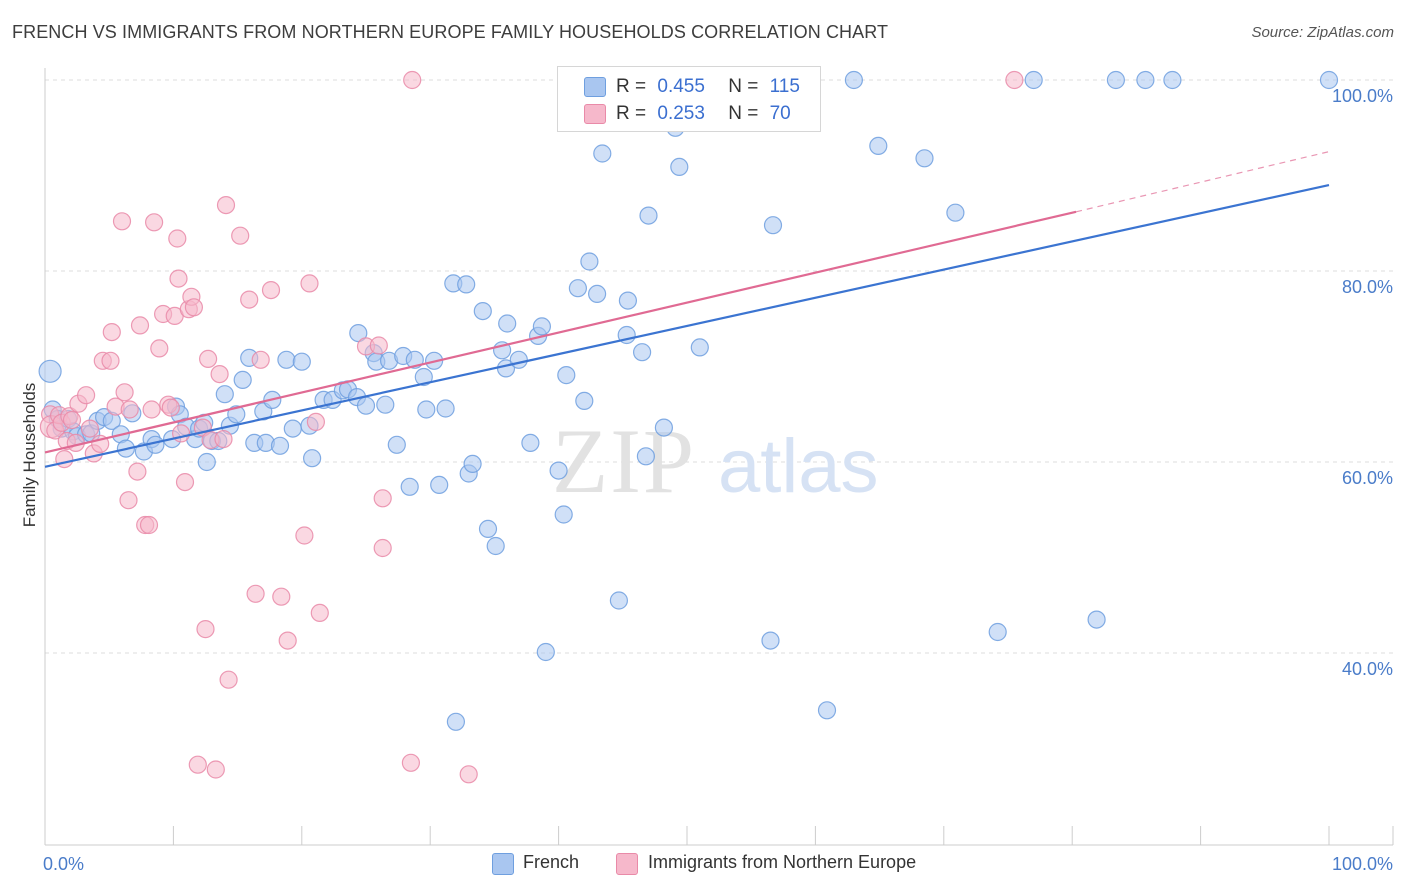 The width and height of the screenshot is (1406, 892). What do you see at coordinates (798, 466) in the screenshot?
I see `watermark-atlas: atlas` at bounding box center [798, 466].